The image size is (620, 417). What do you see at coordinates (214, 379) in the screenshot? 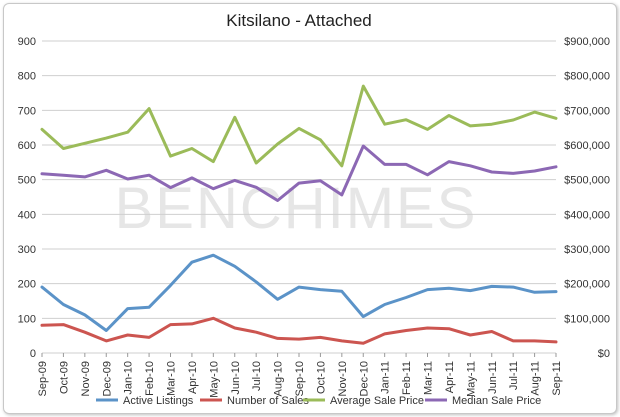
I see `x-tick-label: May-10` at bounding box center [214, 379].